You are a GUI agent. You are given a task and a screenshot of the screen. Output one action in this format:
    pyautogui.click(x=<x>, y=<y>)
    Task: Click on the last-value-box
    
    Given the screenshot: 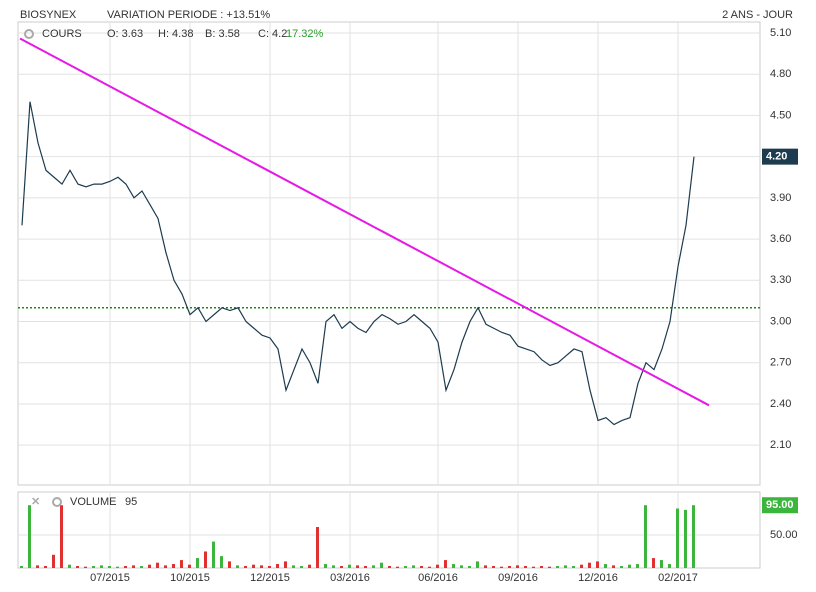 What is the action you would take?
    pyautogui.click(x=780, y=156)
    